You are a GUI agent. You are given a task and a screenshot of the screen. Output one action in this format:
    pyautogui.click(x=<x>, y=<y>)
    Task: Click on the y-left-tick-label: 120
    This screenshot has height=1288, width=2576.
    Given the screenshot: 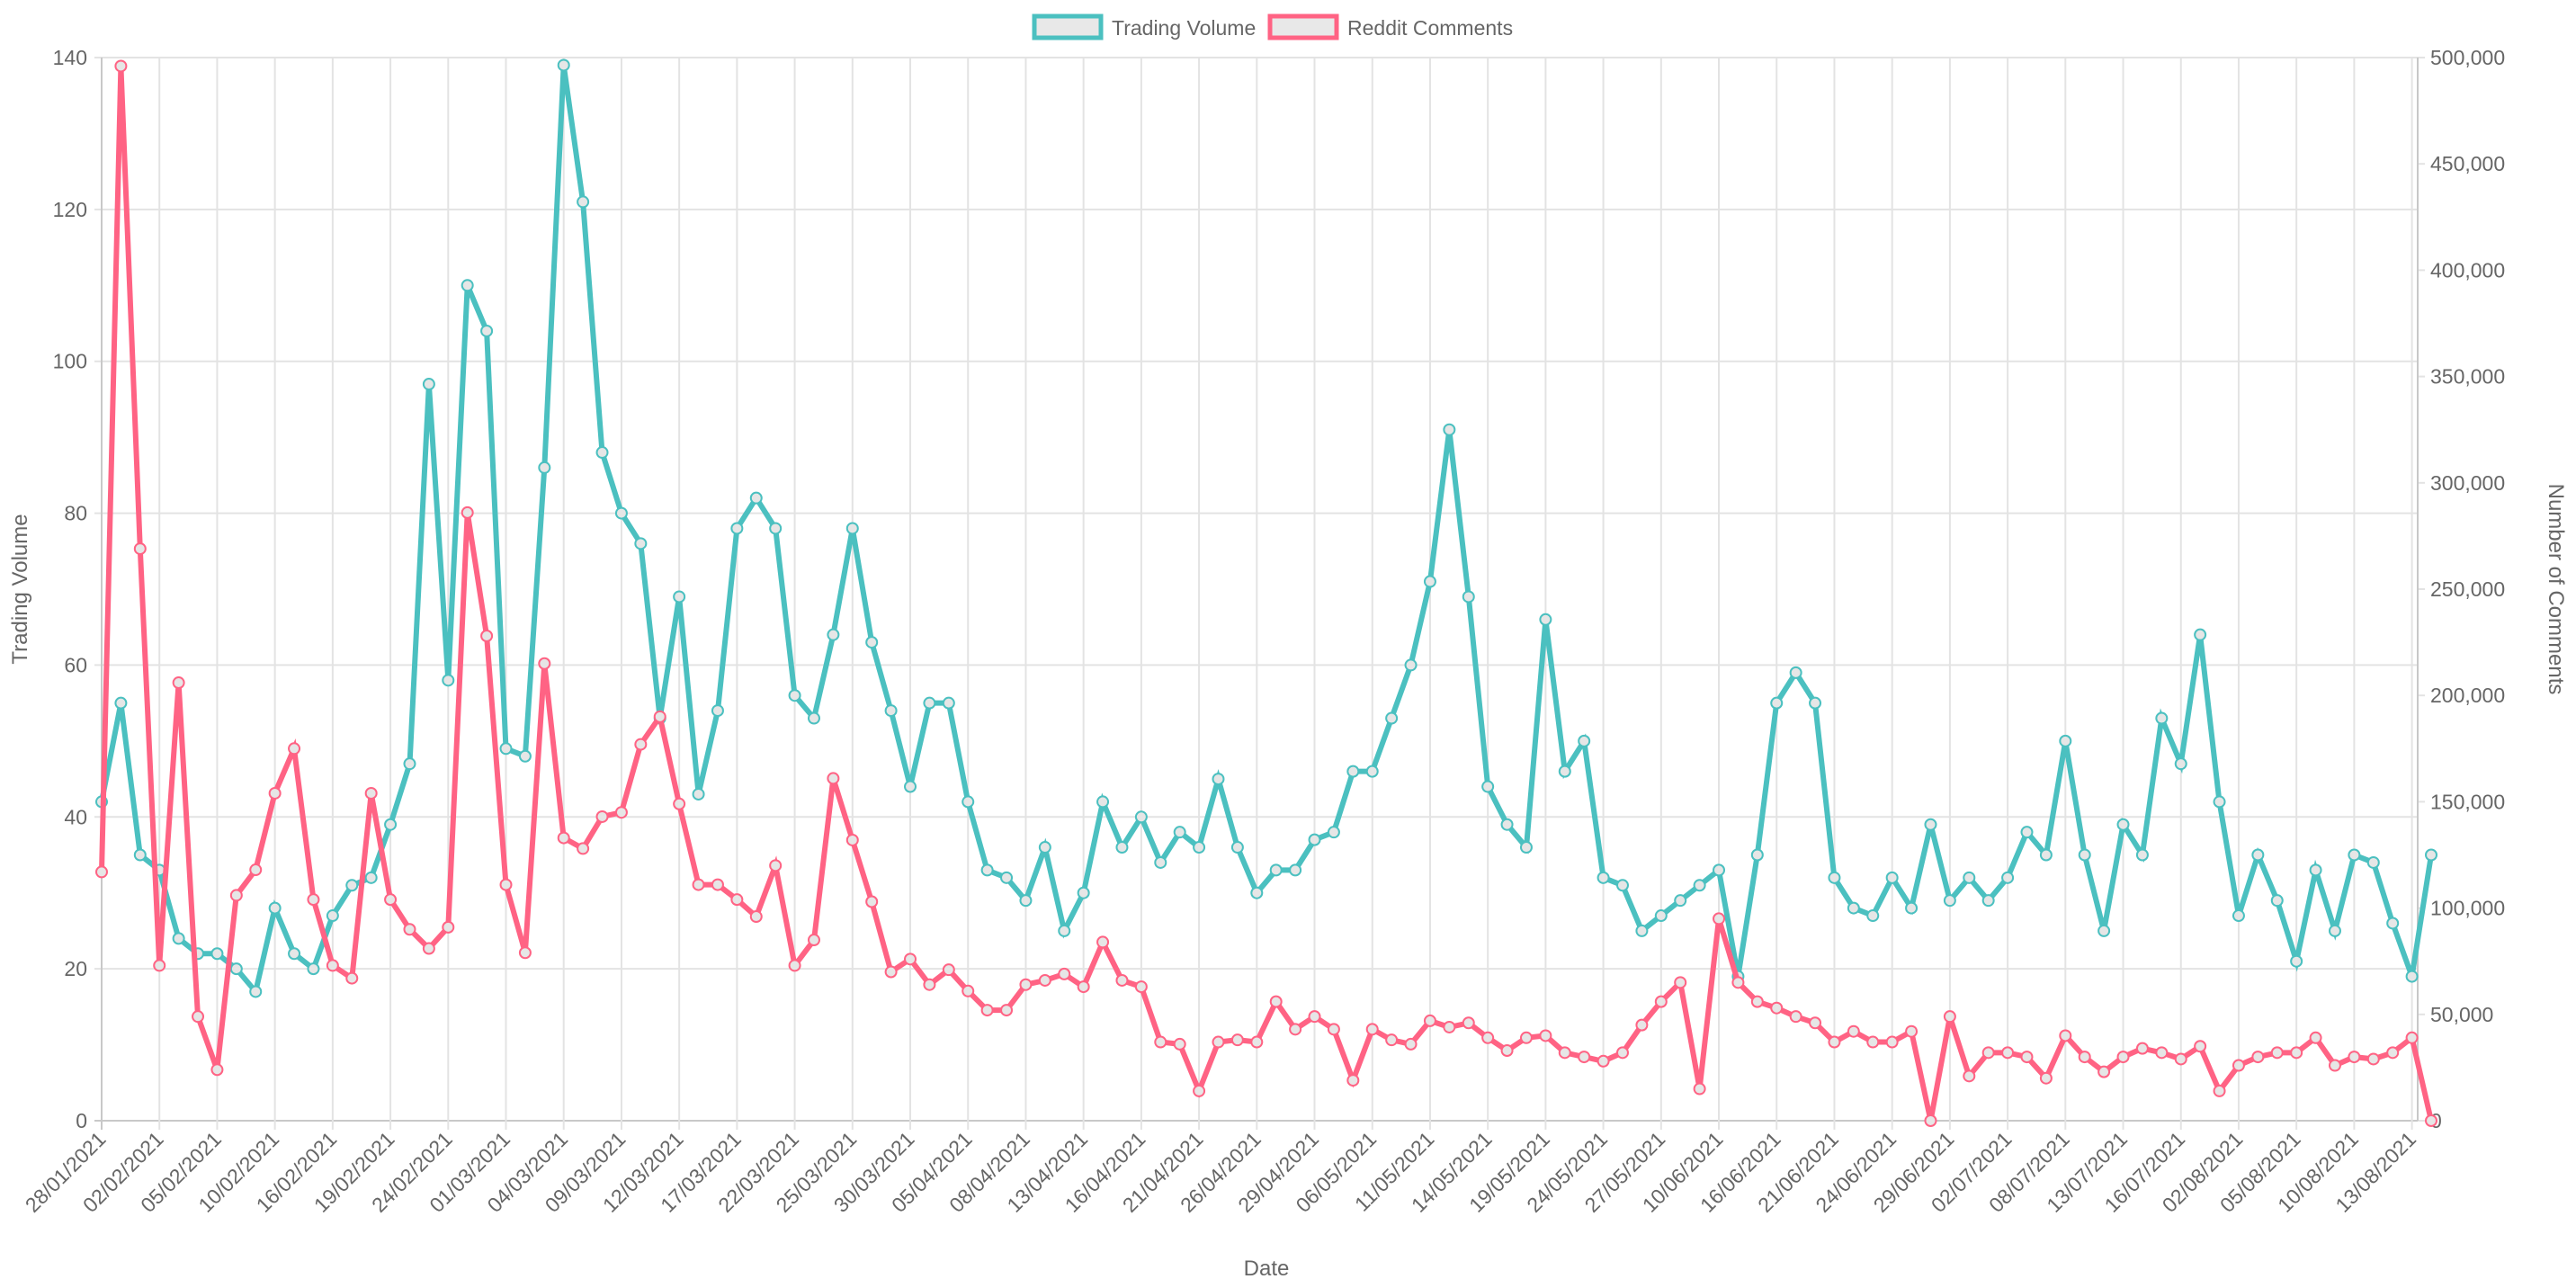 What is the action you would take?
    pyautogui.click(x=70, y=209)
    